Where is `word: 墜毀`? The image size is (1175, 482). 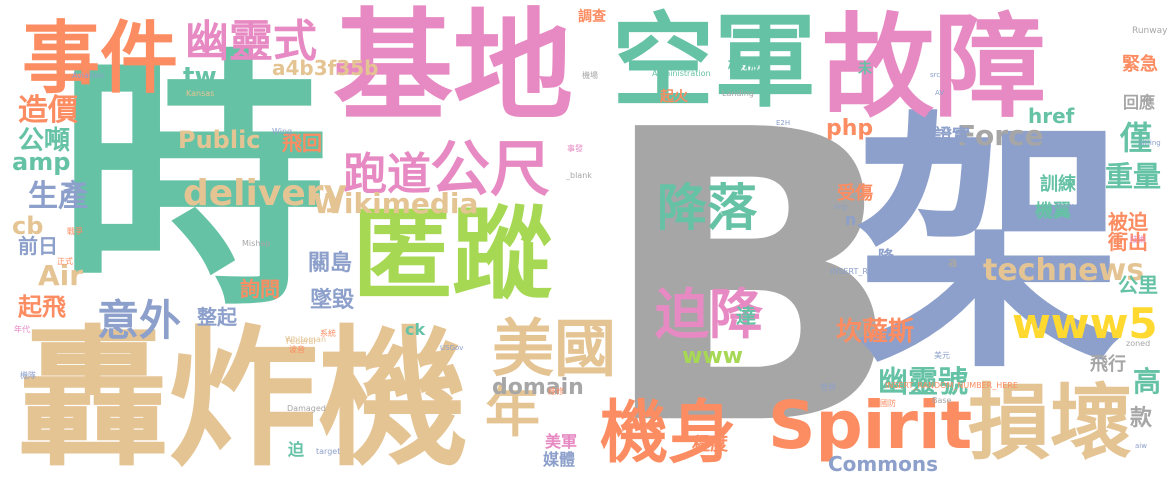
word: 墜毀 is located at coordinates (332, 300).